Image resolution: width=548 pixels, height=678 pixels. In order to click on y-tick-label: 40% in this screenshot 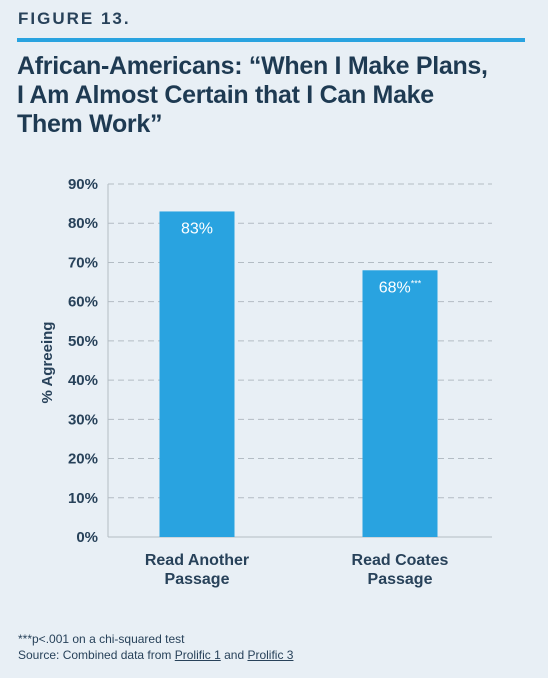, I will do `click(83, 380)`.